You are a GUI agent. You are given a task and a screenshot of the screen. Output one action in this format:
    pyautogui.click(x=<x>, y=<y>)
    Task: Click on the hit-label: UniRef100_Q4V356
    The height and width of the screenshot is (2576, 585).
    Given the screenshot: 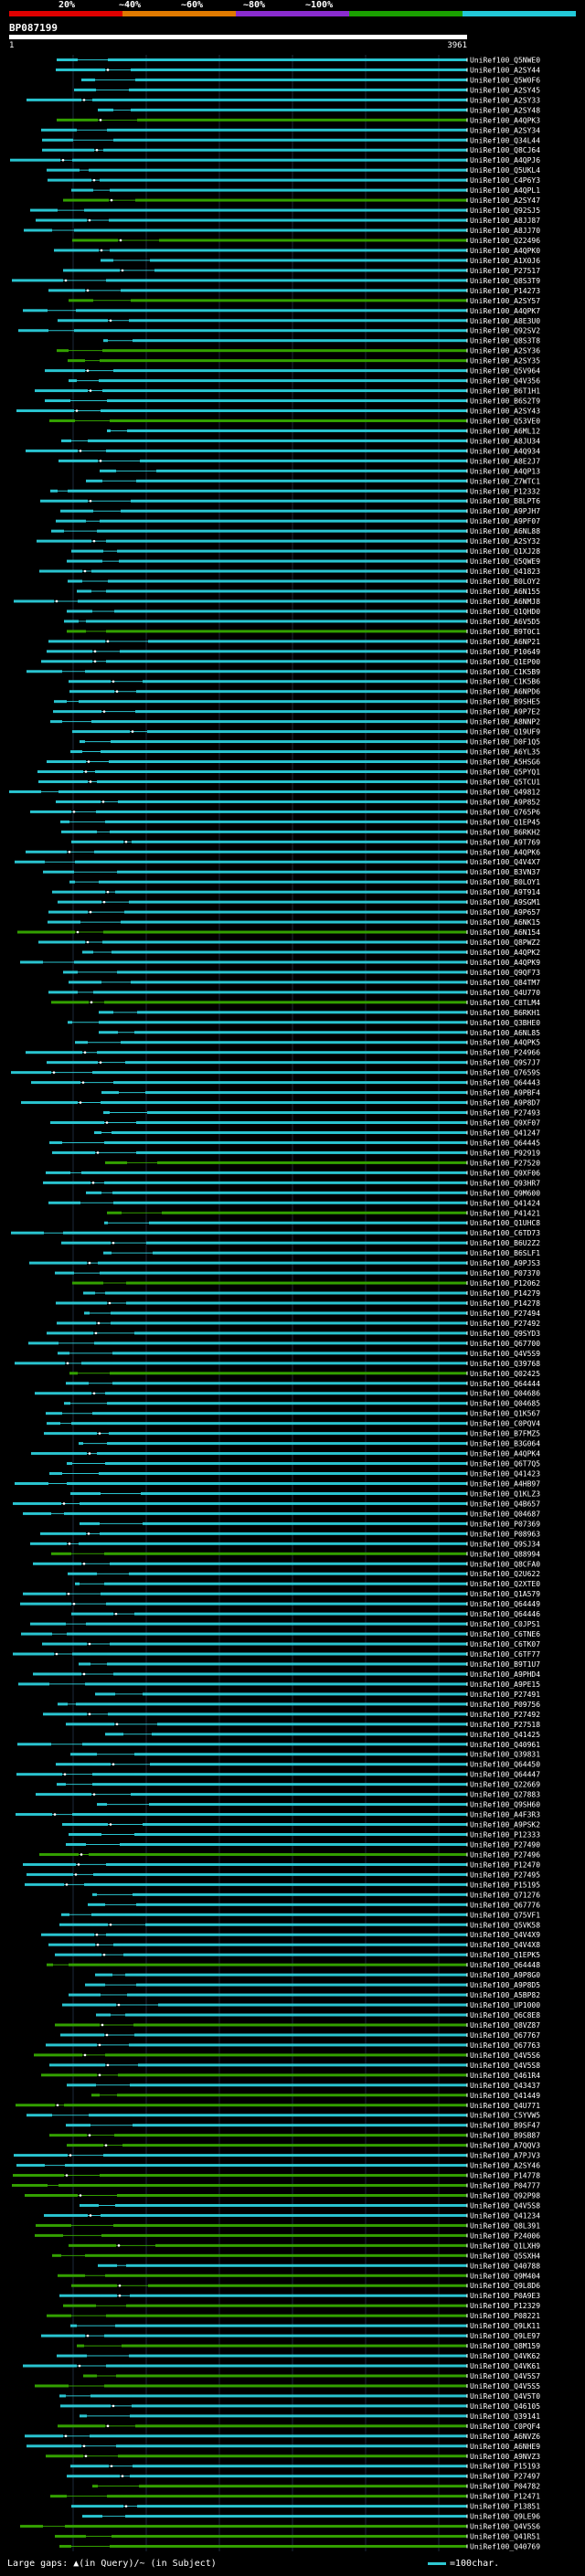 What is the action you would take?
    pyautogui.click(x=505, y=381)
    